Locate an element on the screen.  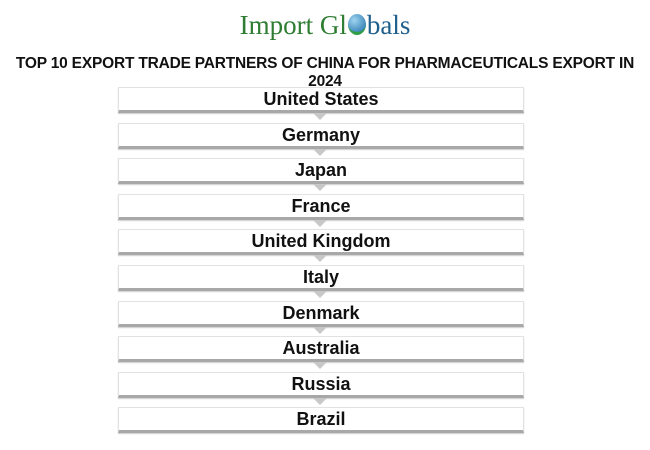
partner-item: Australia is located at coordinates (321, 349).